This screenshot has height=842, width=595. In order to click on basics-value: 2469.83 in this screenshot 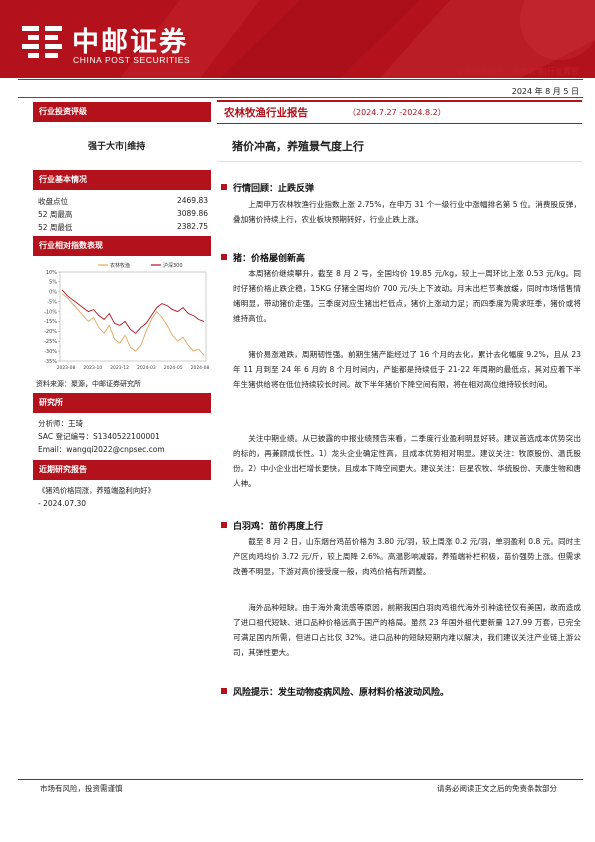, I will do `click(192, 200)`.